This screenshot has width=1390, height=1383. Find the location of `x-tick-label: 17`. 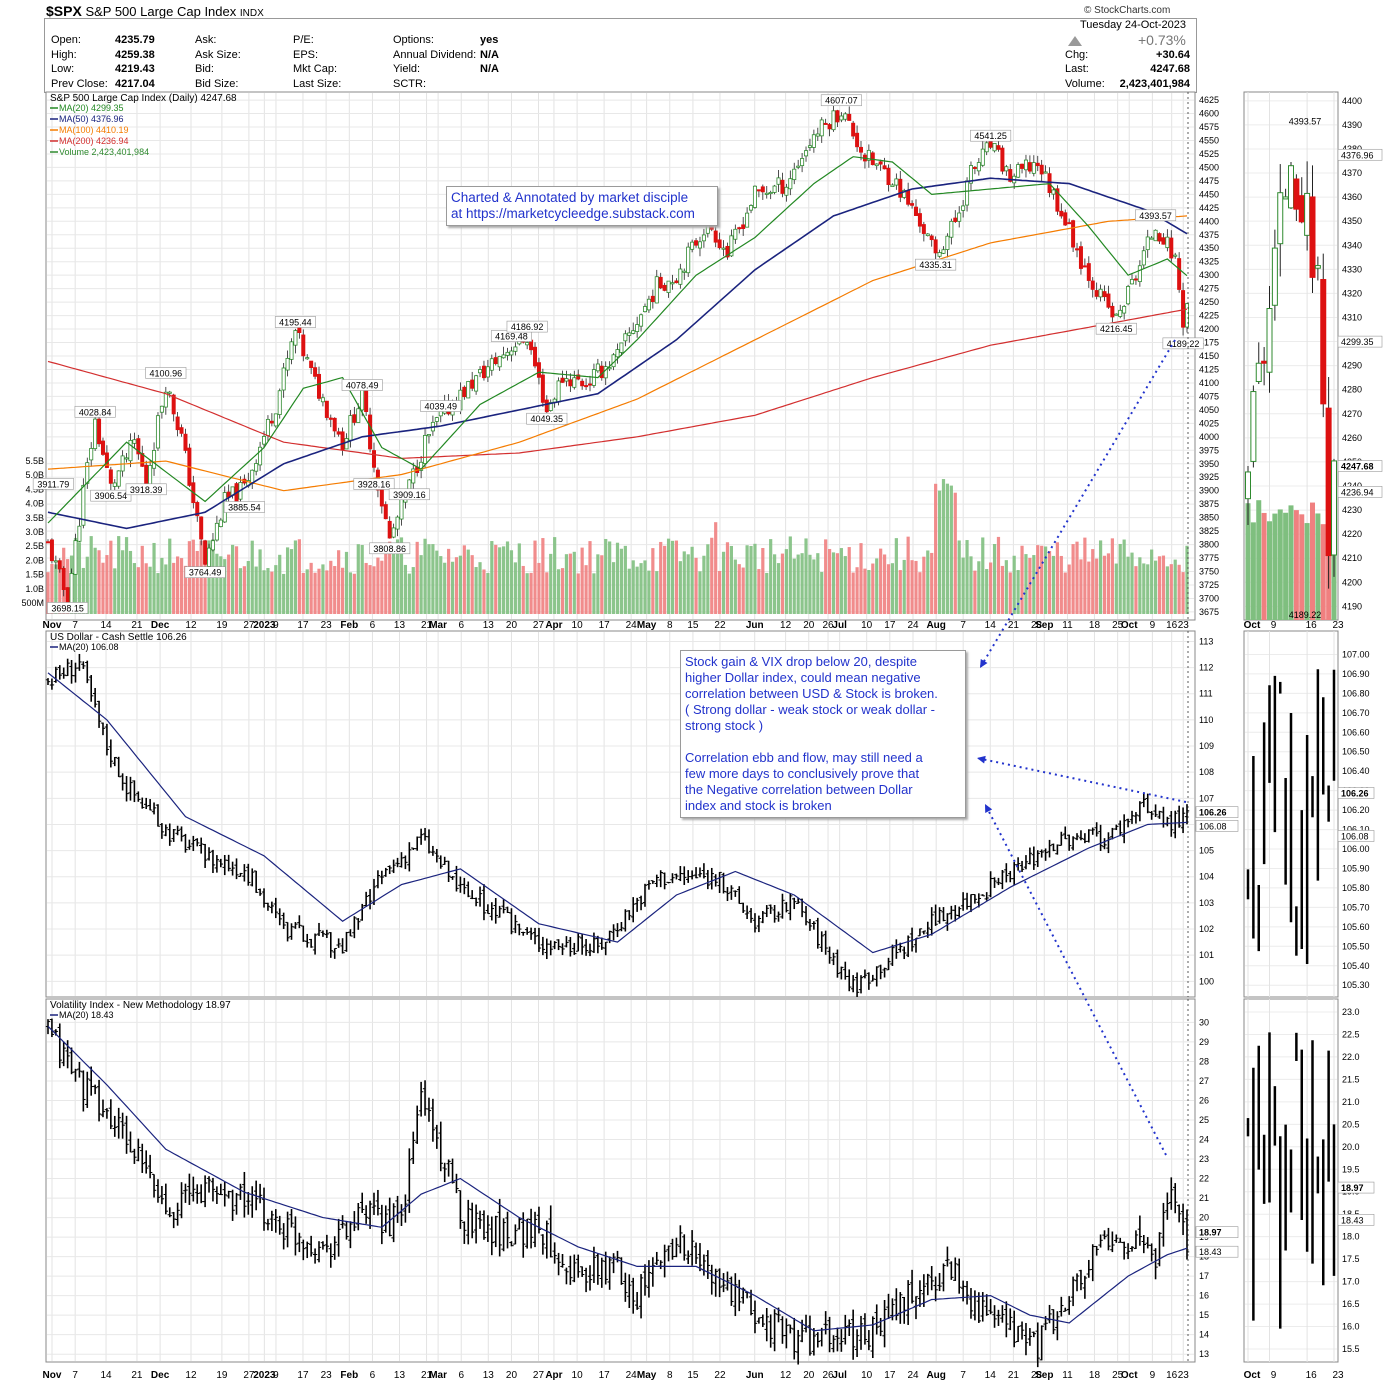

x-tick-label: 17 is located at coordinates (303, 625).